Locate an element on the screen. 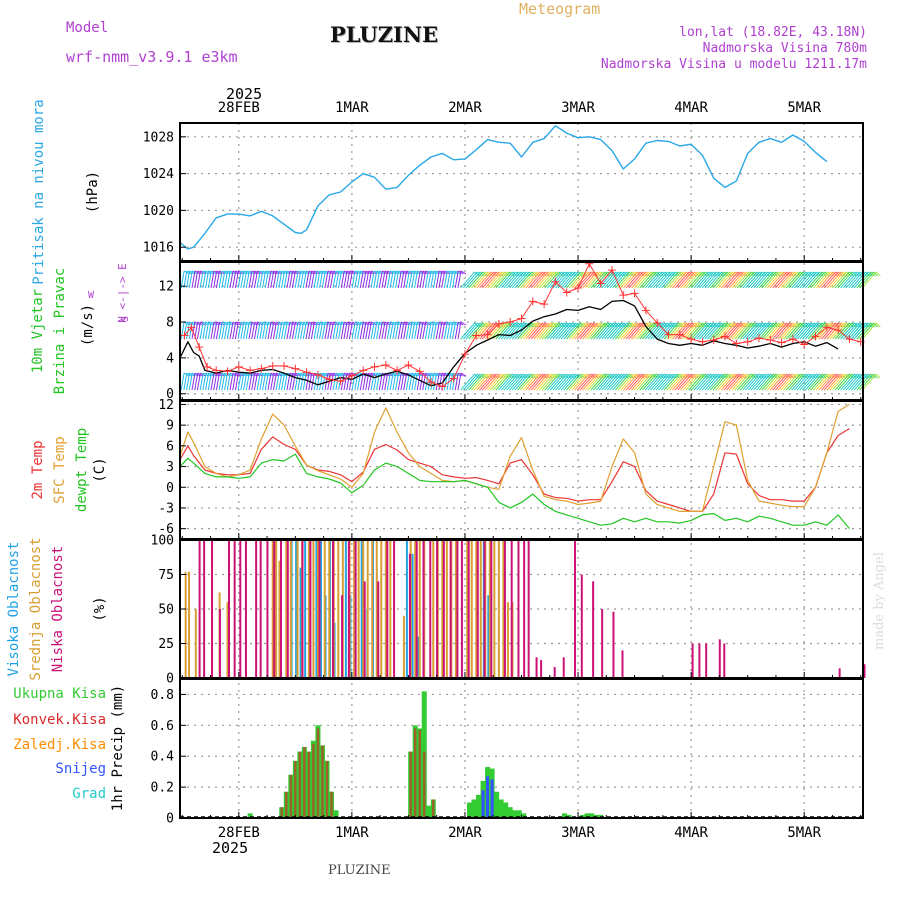 The width and height of the screenshot is (900, 900). precip-y-tick-label: 0.4 is located at coordinates (163, 757).